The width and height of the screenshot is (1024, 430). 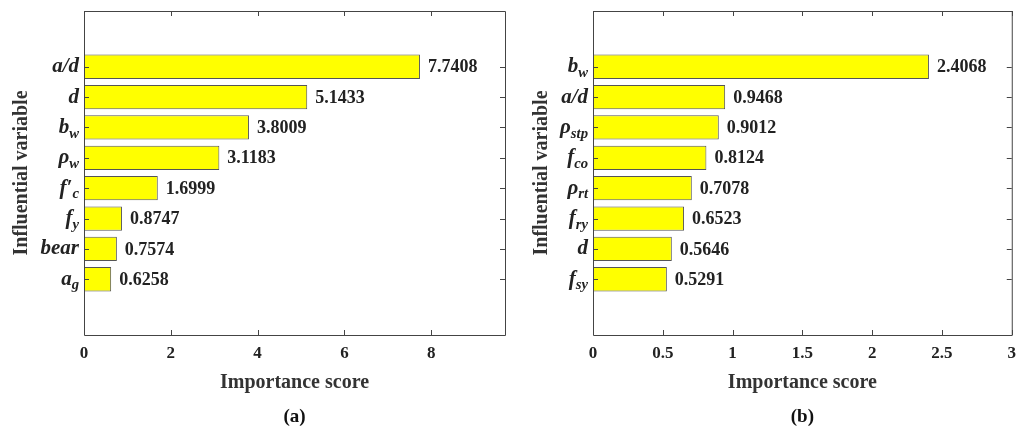 What do you see at coordinates (154, 218) in the screenshot?
I see `data-label: 0.8747` at bounding box center [154, 218].